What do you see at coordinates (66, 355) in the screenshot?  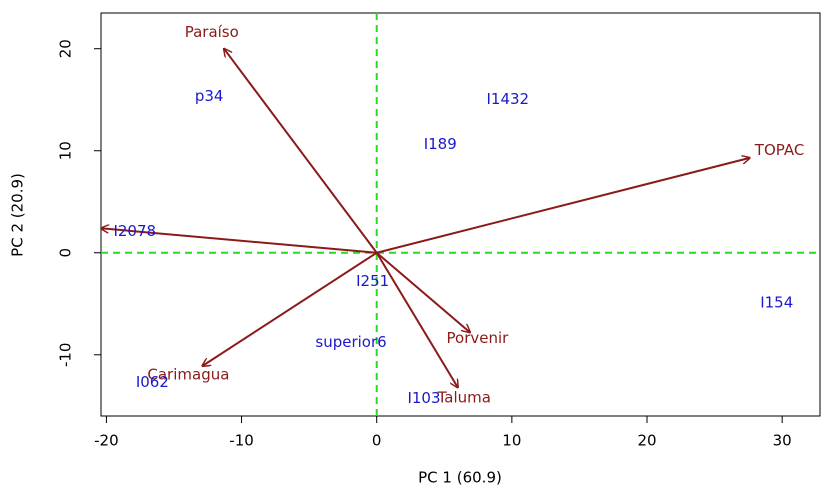 I see `y-tick-label: -10` at bounding box center [66, 355].